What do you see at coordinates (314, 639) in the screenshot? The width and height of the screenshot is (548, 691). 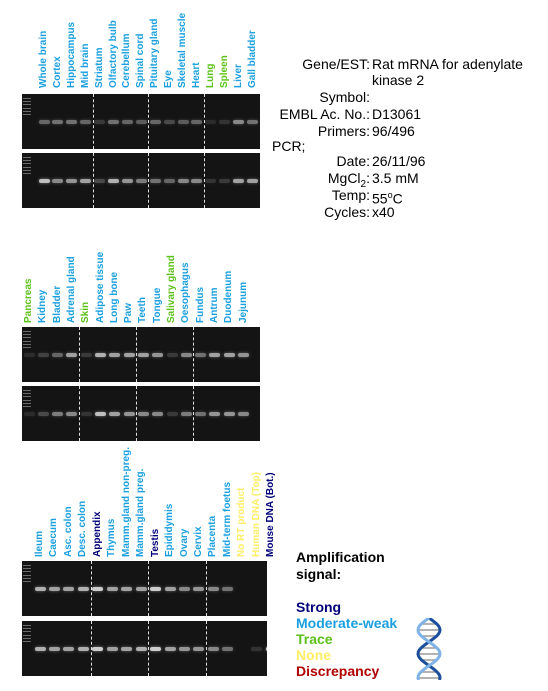 I see `legend-item: Trace` at bounding box center [314, 639].